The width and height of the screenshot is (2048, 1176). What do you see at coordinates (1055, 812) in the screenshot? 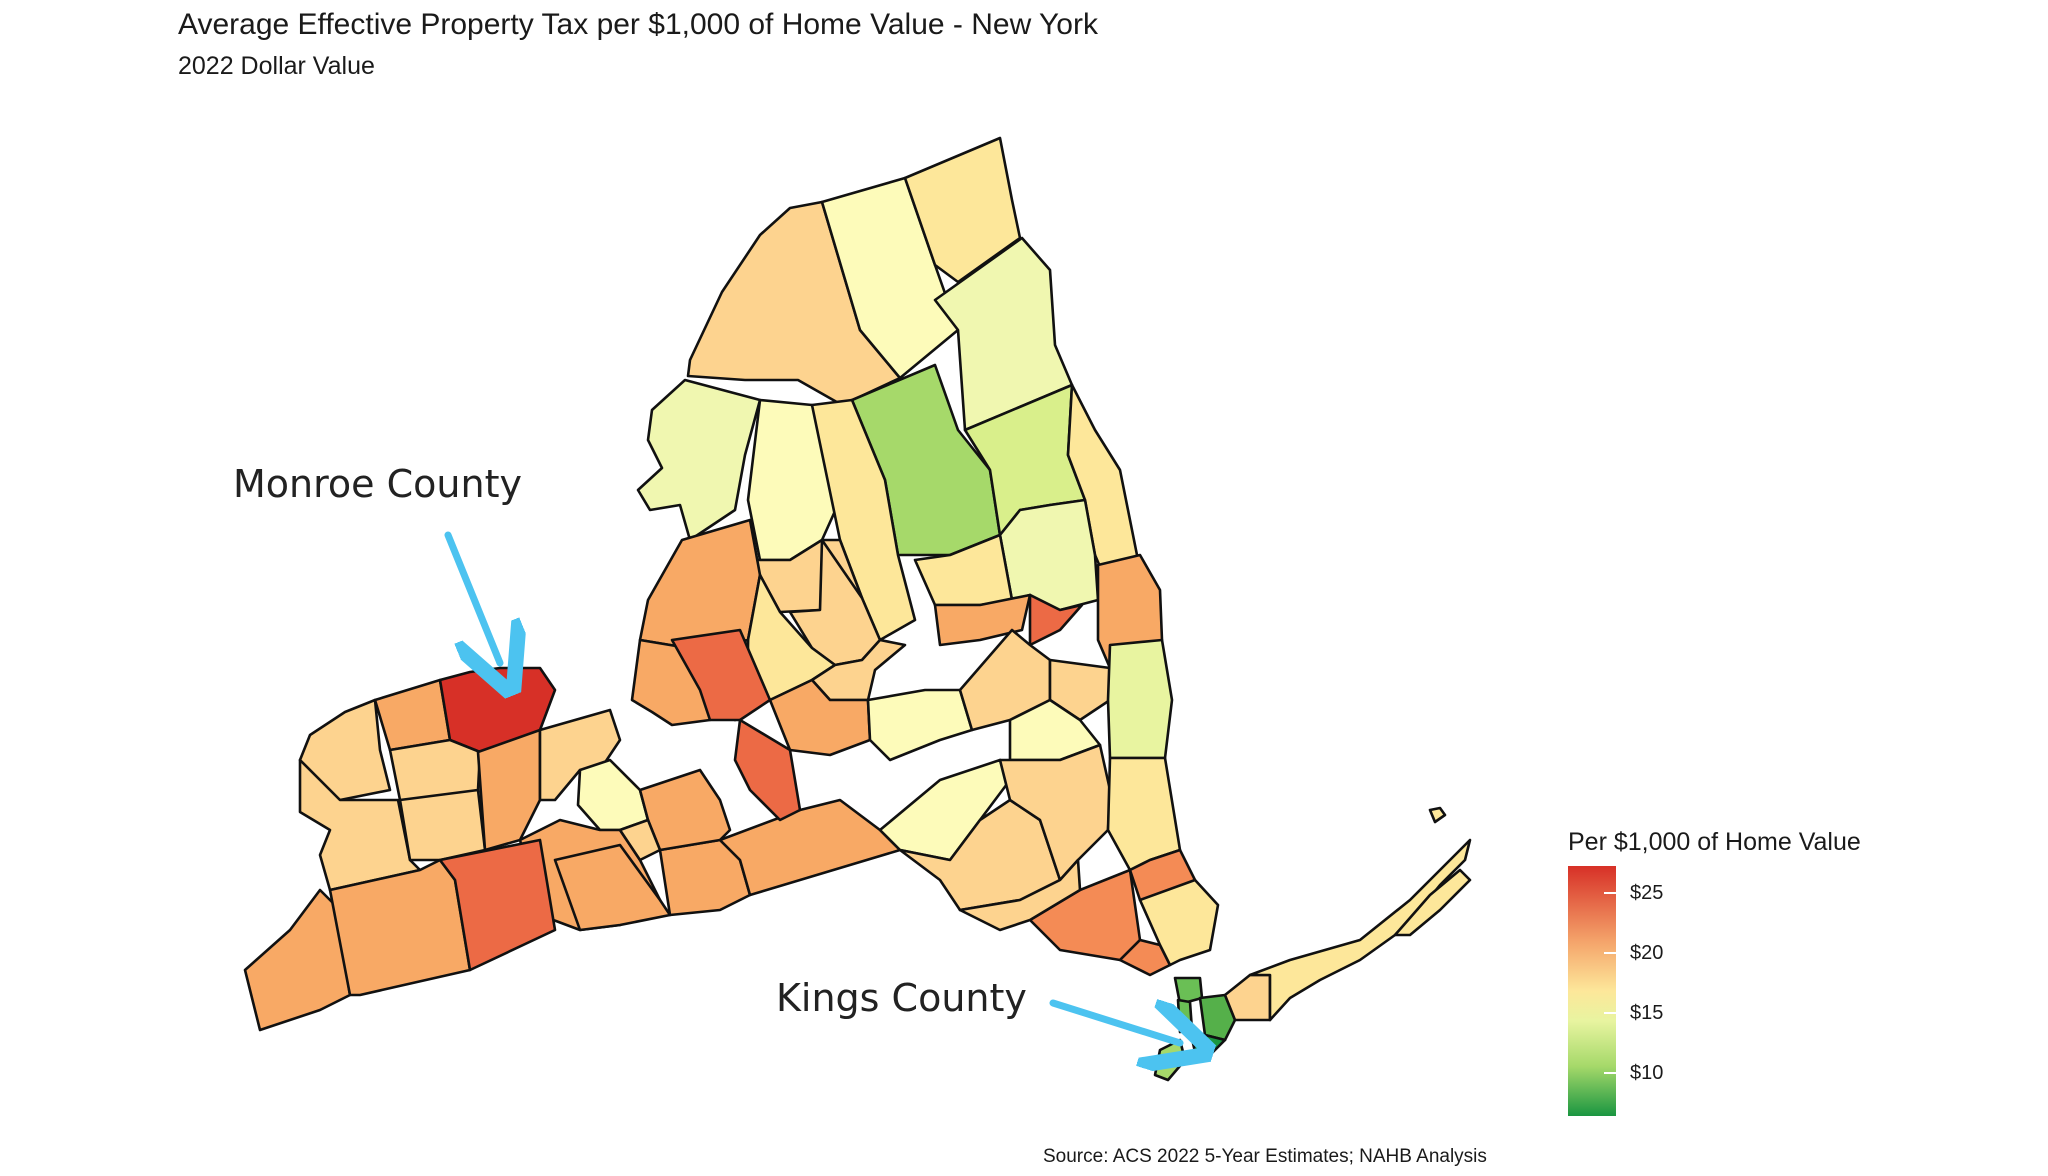
I see `county-ulster` at bounding box center [1055, 812].